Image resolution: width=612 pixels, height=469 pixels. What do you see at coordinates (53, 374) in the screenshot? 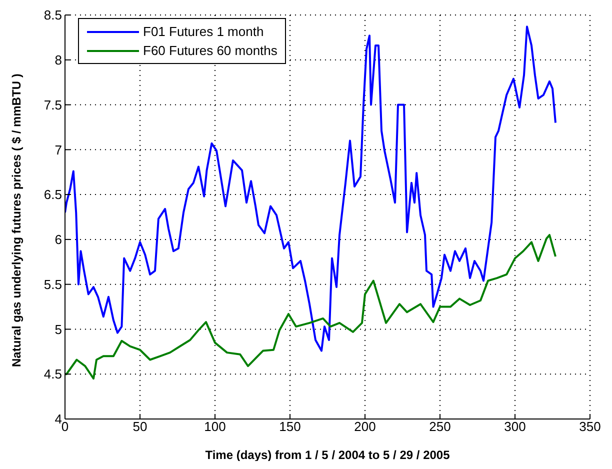
I see `y-tick-label: 4.5` at bounding box center [53, 374].